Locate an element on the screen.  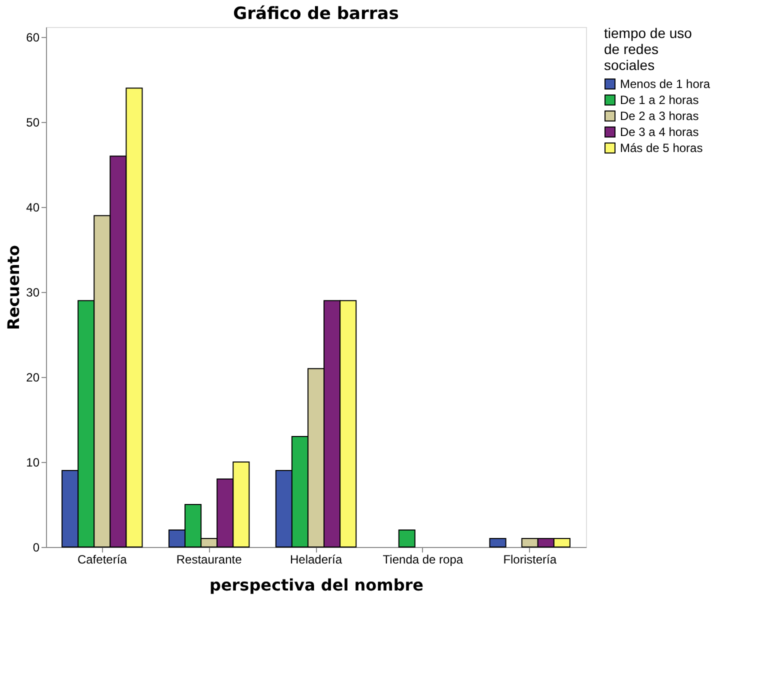
y-tick-label: 60 is located at coordinates (33, 37).